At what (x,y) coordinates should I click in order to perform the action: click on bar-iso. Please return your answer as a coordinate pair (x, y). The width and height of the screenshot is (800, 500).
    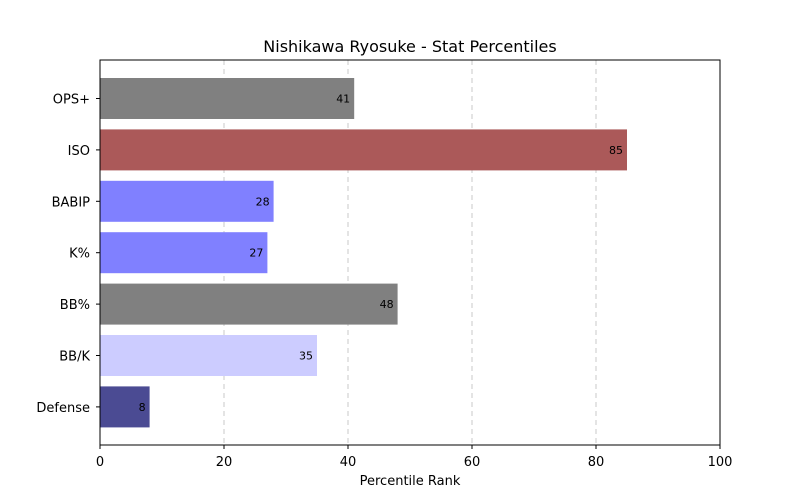
    Looking at the image, I should click on (363, 150).